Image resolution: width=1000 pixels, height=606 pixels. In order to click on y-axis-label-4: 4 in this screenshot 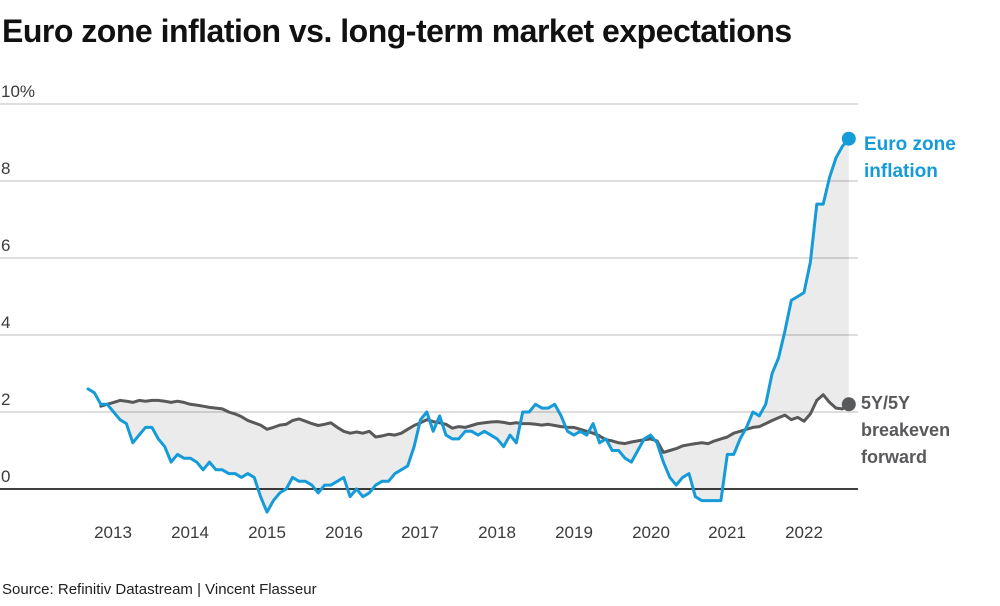, I will do `click(6, 322)`.